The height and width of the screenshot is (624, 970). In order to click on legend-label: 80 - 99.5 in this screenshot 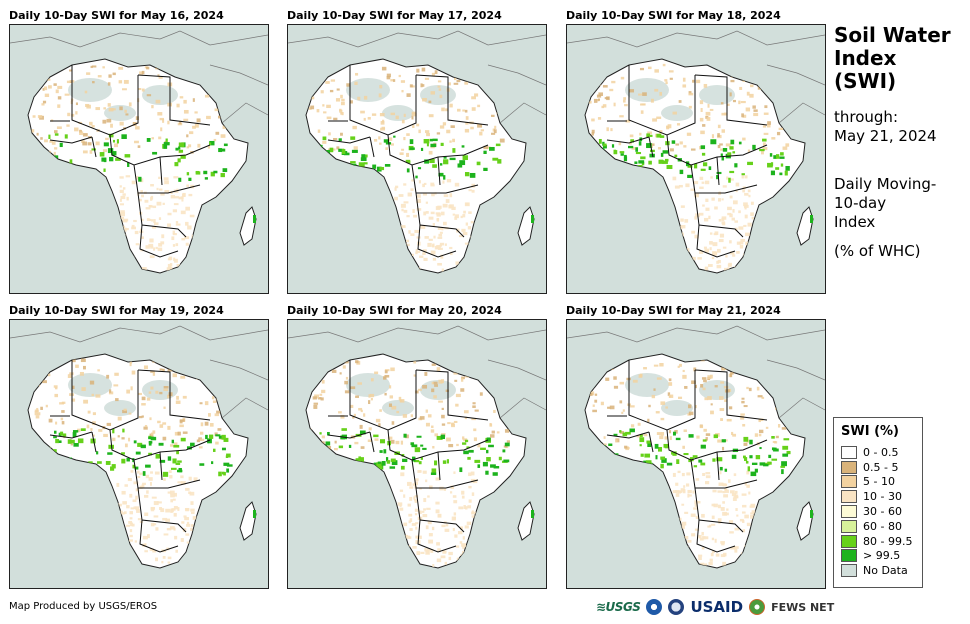, I will do `click(888, 541)`.